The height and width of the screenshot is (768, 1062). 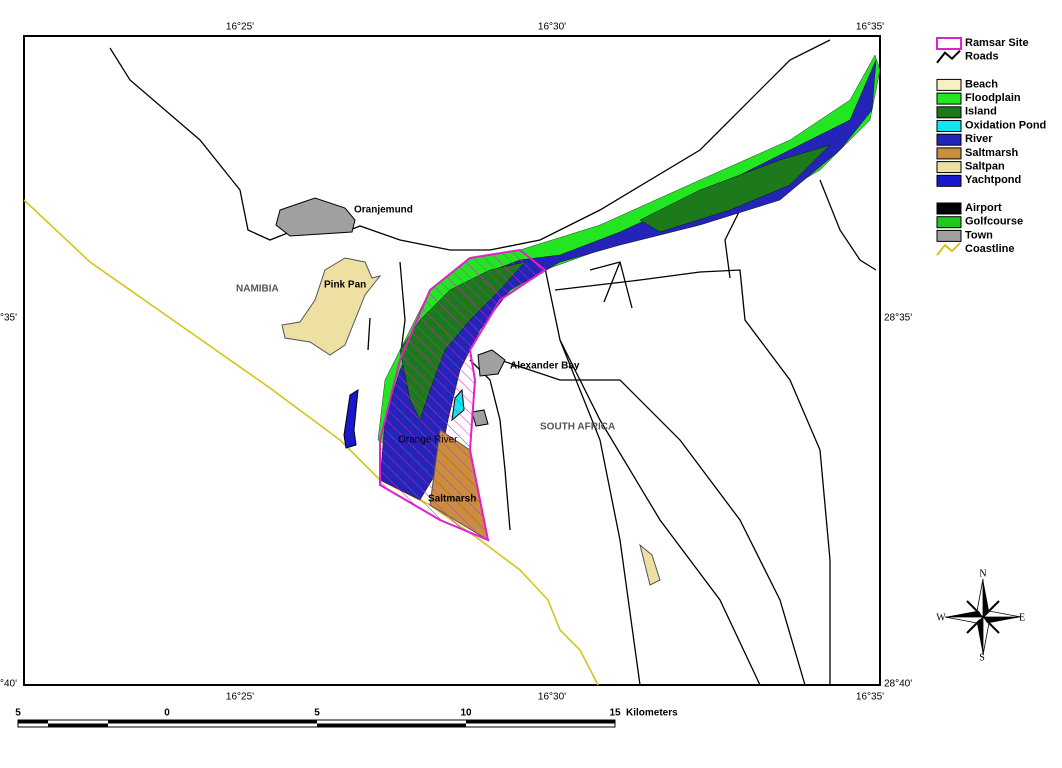 What do you see at coordinates (993, 98) in the screenshot?
I see `legend-label: Floodplain` at bounding box center [993, 98].